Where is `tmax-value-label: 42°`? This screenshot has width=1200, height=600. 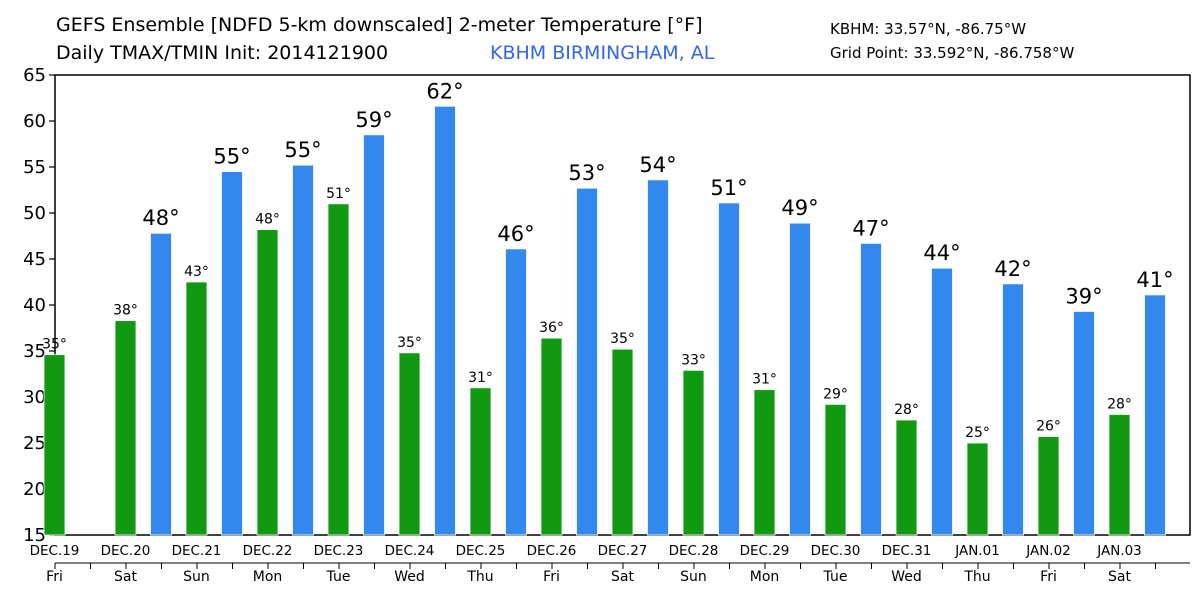 tmax-value-label: 42° is located at coordinates (1012, 269).